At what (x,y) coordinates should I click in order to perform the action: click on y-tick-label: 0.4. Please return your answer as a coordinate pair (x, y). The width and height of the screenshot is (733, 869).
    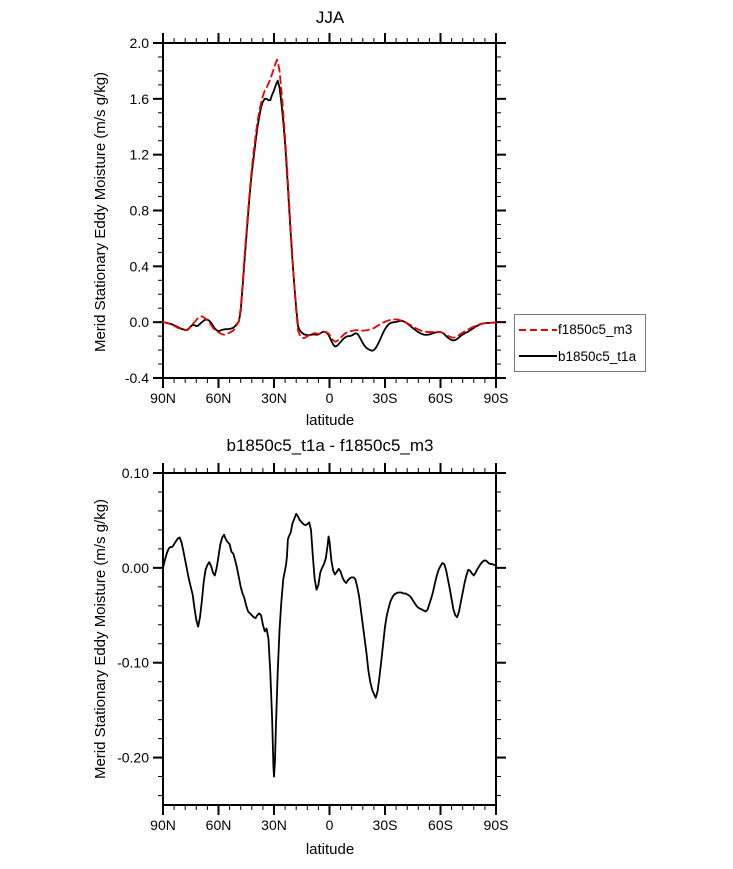
    Looking at the image, I should click on (140, 266).